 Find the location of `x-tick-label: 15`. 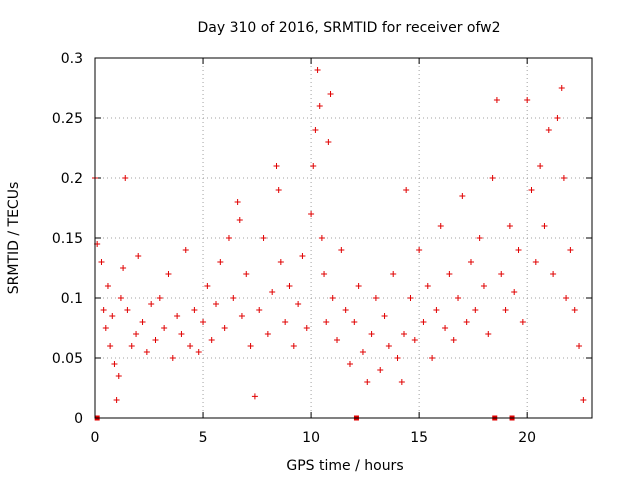

x-tick-label: 15 is located at coordinates (419, 438).